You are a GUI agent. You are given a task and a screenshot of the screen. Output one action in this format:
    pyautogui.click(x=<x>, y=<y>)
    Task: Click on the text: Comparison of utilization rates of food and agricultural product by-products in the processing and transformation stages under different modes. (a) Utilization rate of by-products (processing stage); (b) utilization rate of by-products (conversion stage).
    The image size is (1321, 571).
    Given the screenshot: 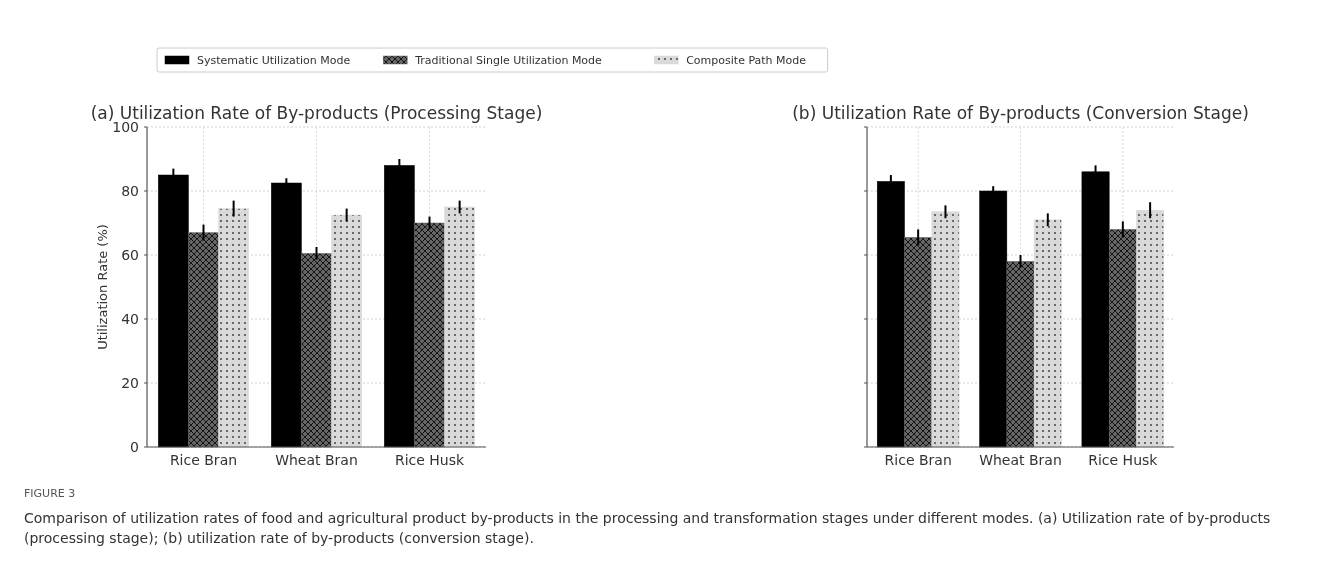 What is the action you would take?
    pyautogui.click(x=648, y=528)
    